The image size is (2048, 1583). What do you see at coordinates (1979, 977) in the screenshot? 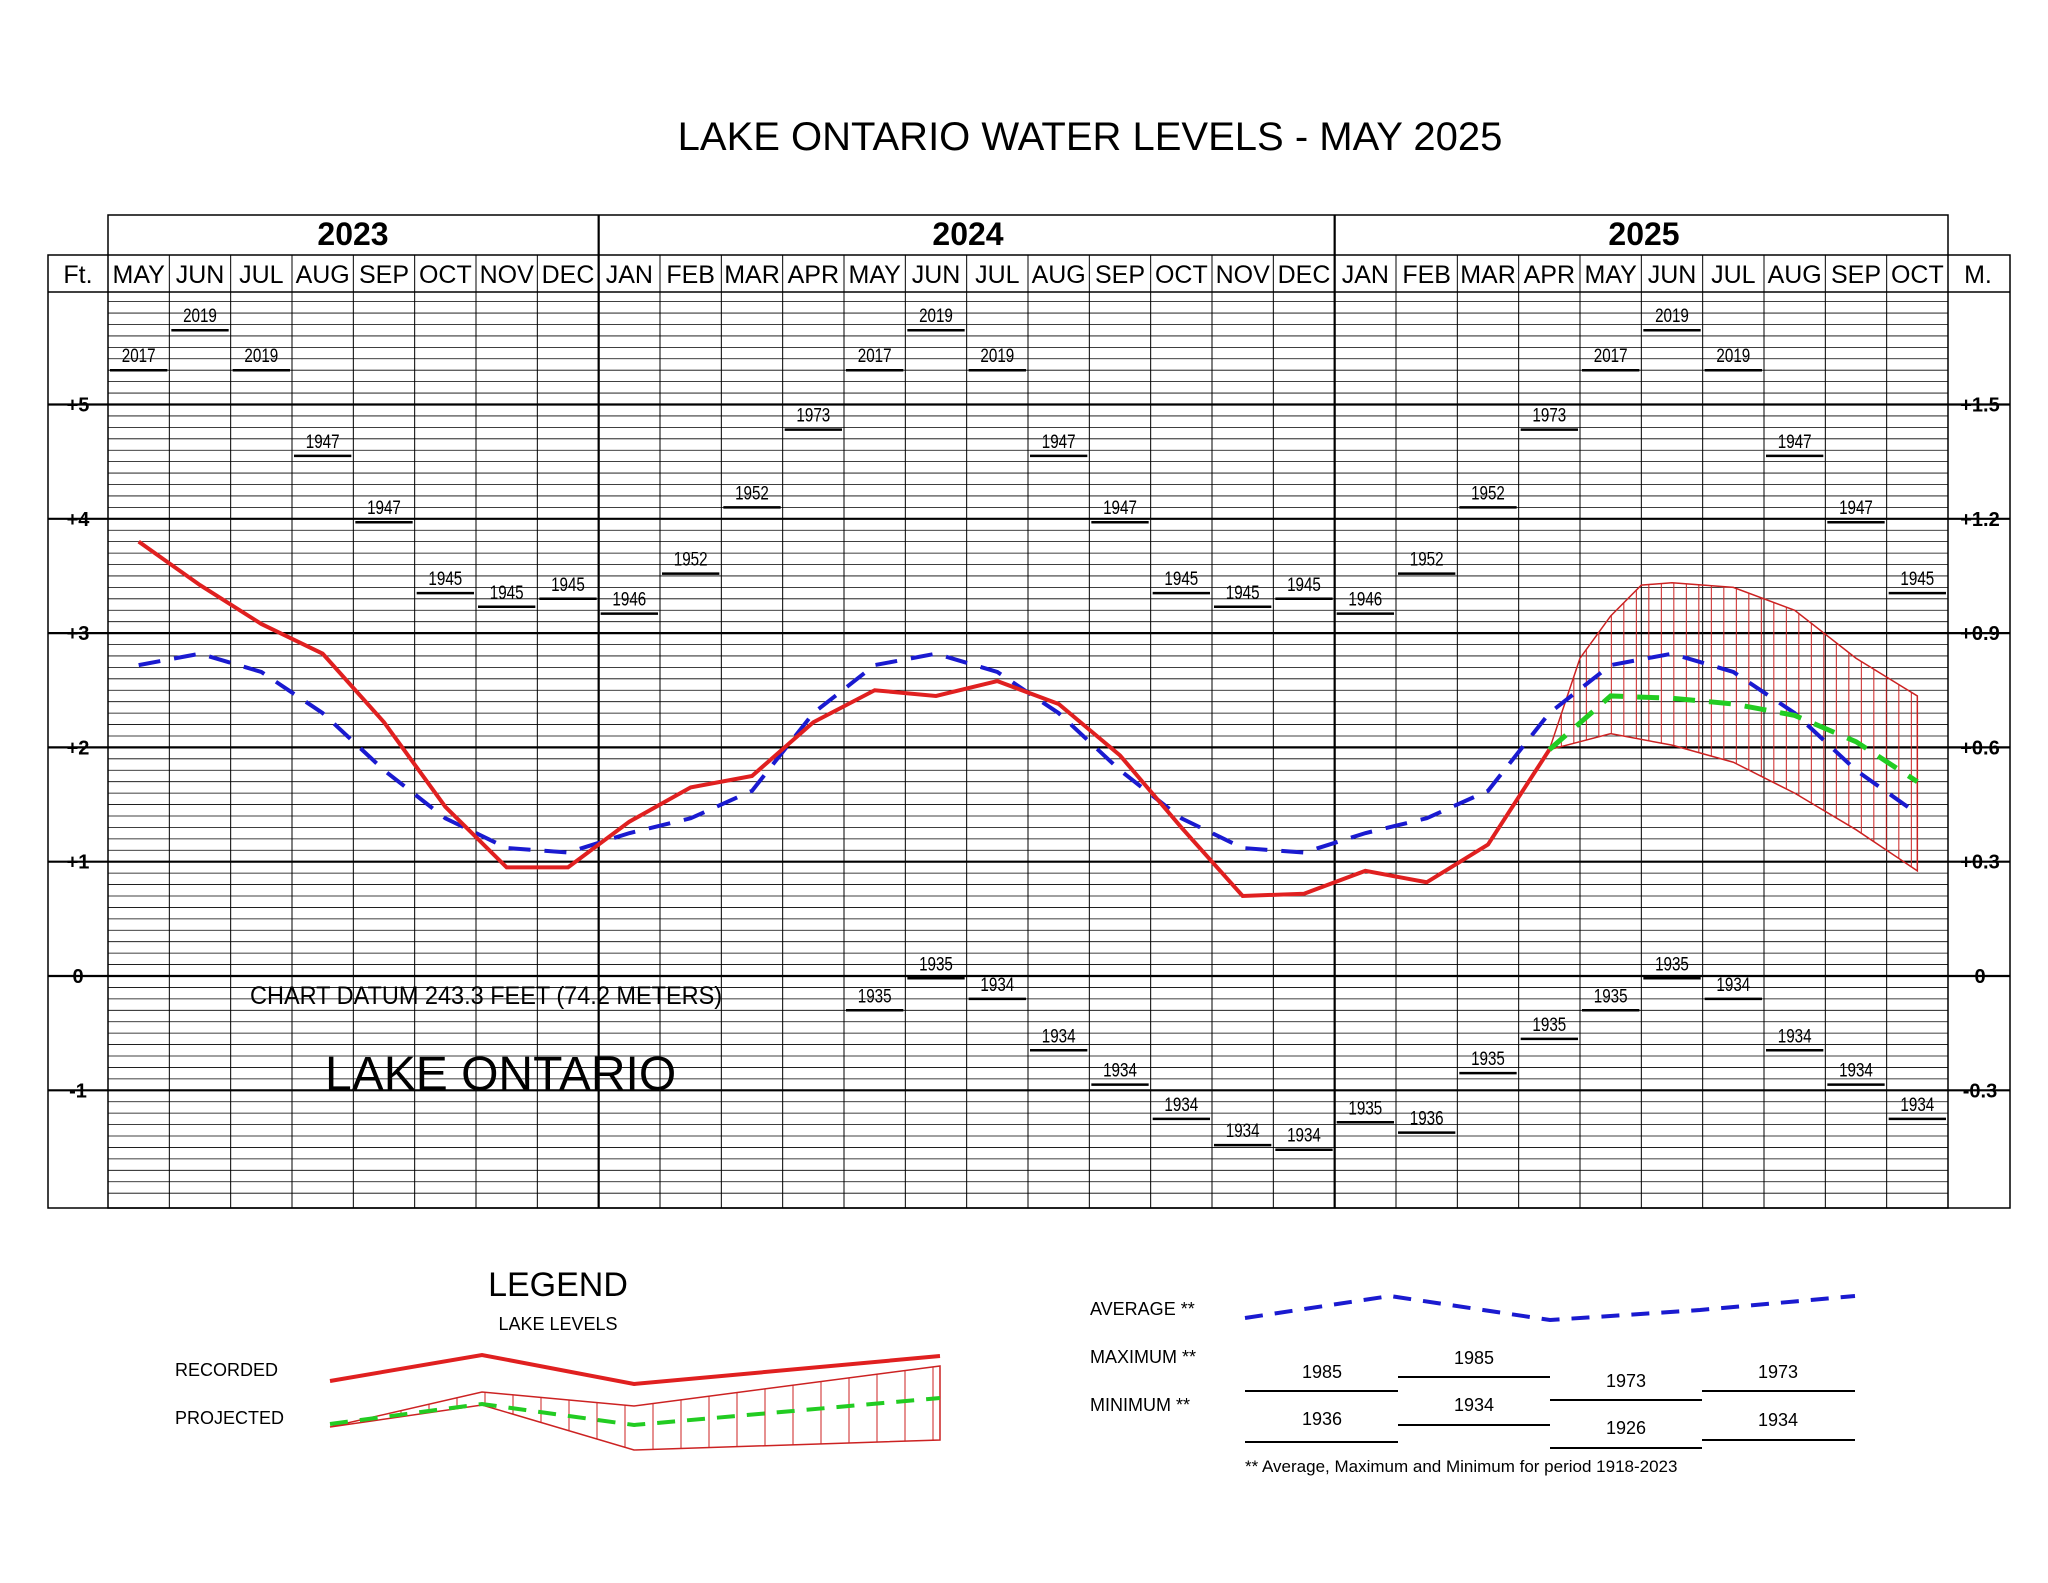
I see `y-tick-m: 0` at bounding box center [1979, 977].